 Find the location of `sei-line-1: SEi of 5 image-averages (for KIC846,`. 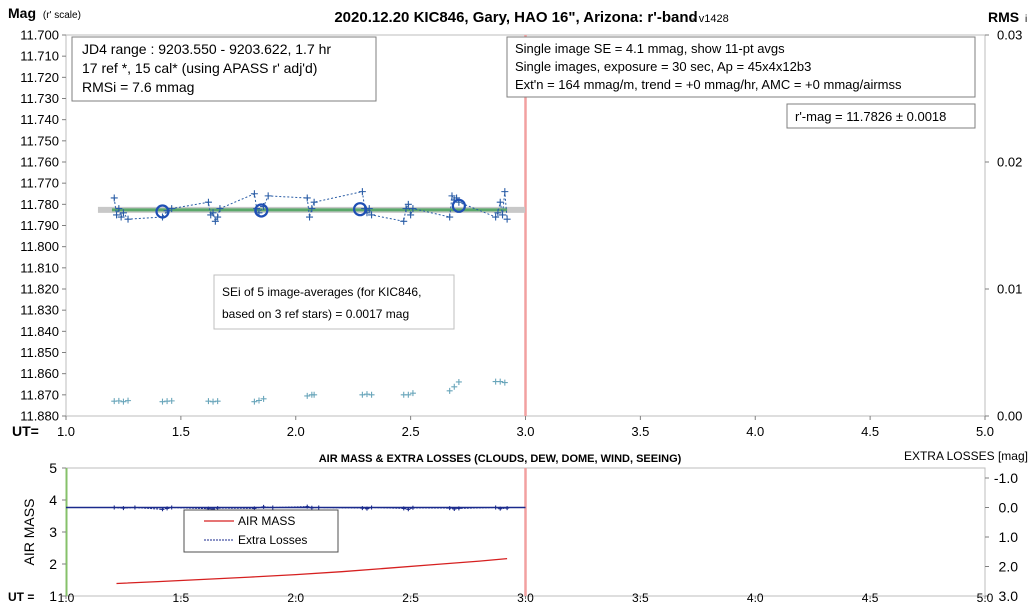

sei-line-1: SEi of 5 image-averages (for KIC846, is located at coordinates (321, 292).